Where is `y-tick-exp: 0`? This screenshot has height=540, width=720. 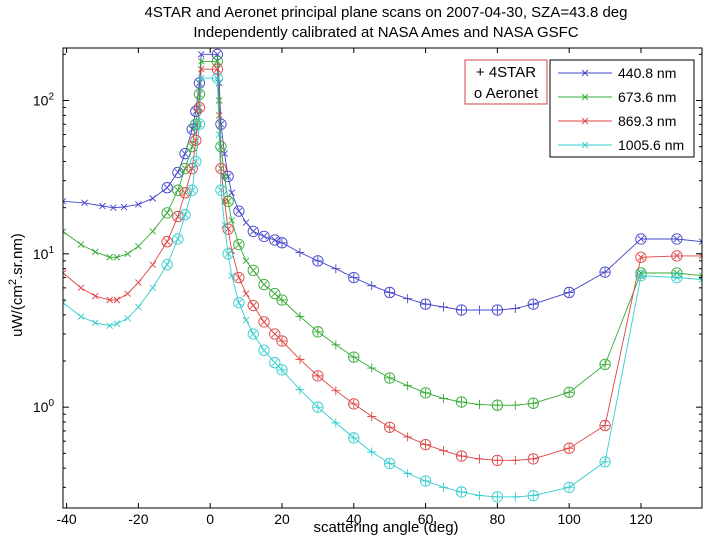
y-tick-exp: 0 is located at coordinates (51, 403).